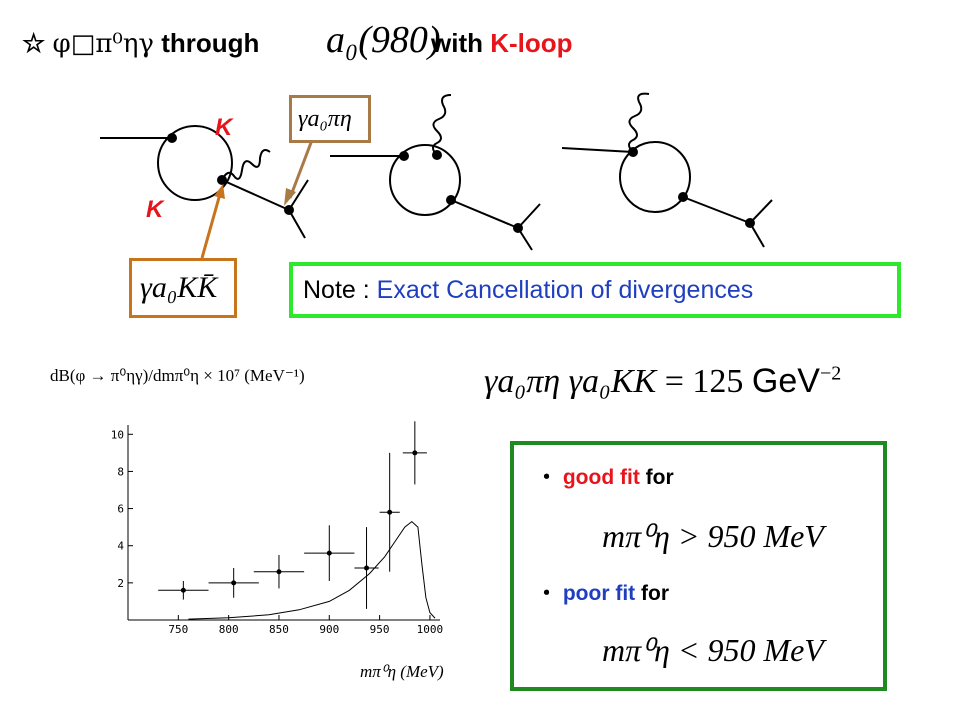 The width and height of the screenshot is (960, 720). Describe the element at coordinates (659, 477) in the screenshot. I see `good-fit-for: for` at that location.